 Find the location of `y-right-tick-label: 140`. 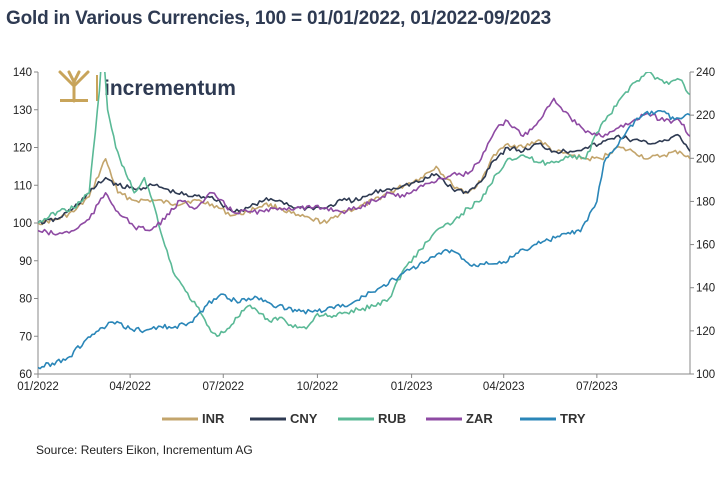

y-right-tick-label: 140 is located at coordinates (705, 289).